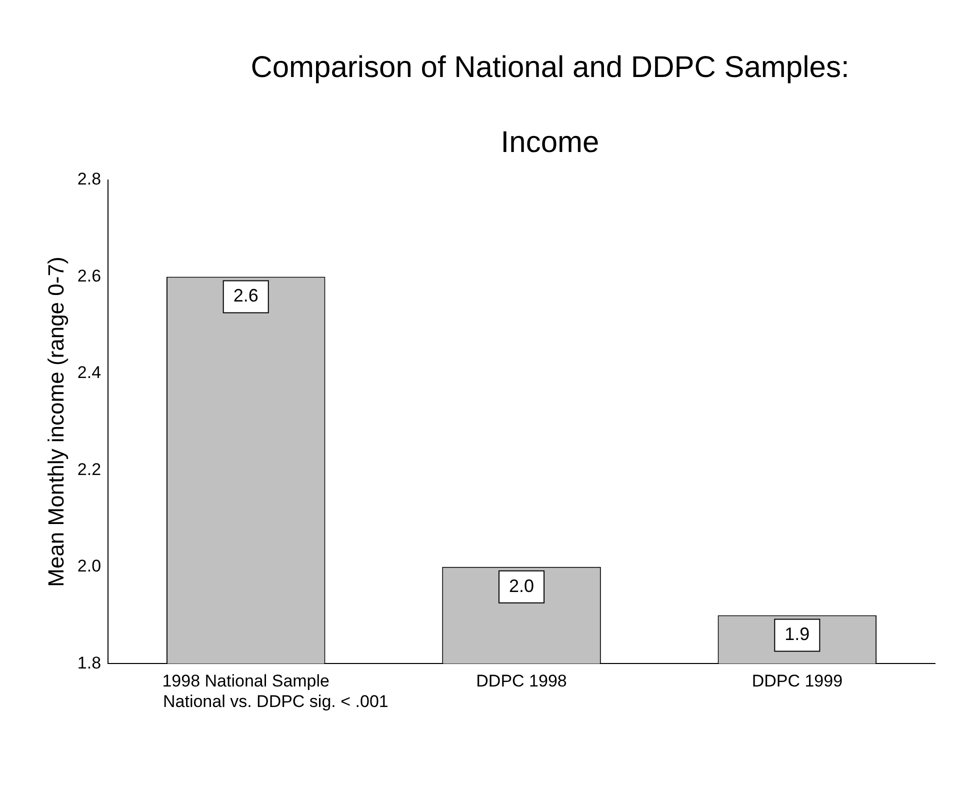 The height and width of the screenshot is (787, 972). What do you see at coordinates (89, 566) in the screenshot?
I see `y-tick-label: 2.0` at bounding box center [89, 566].